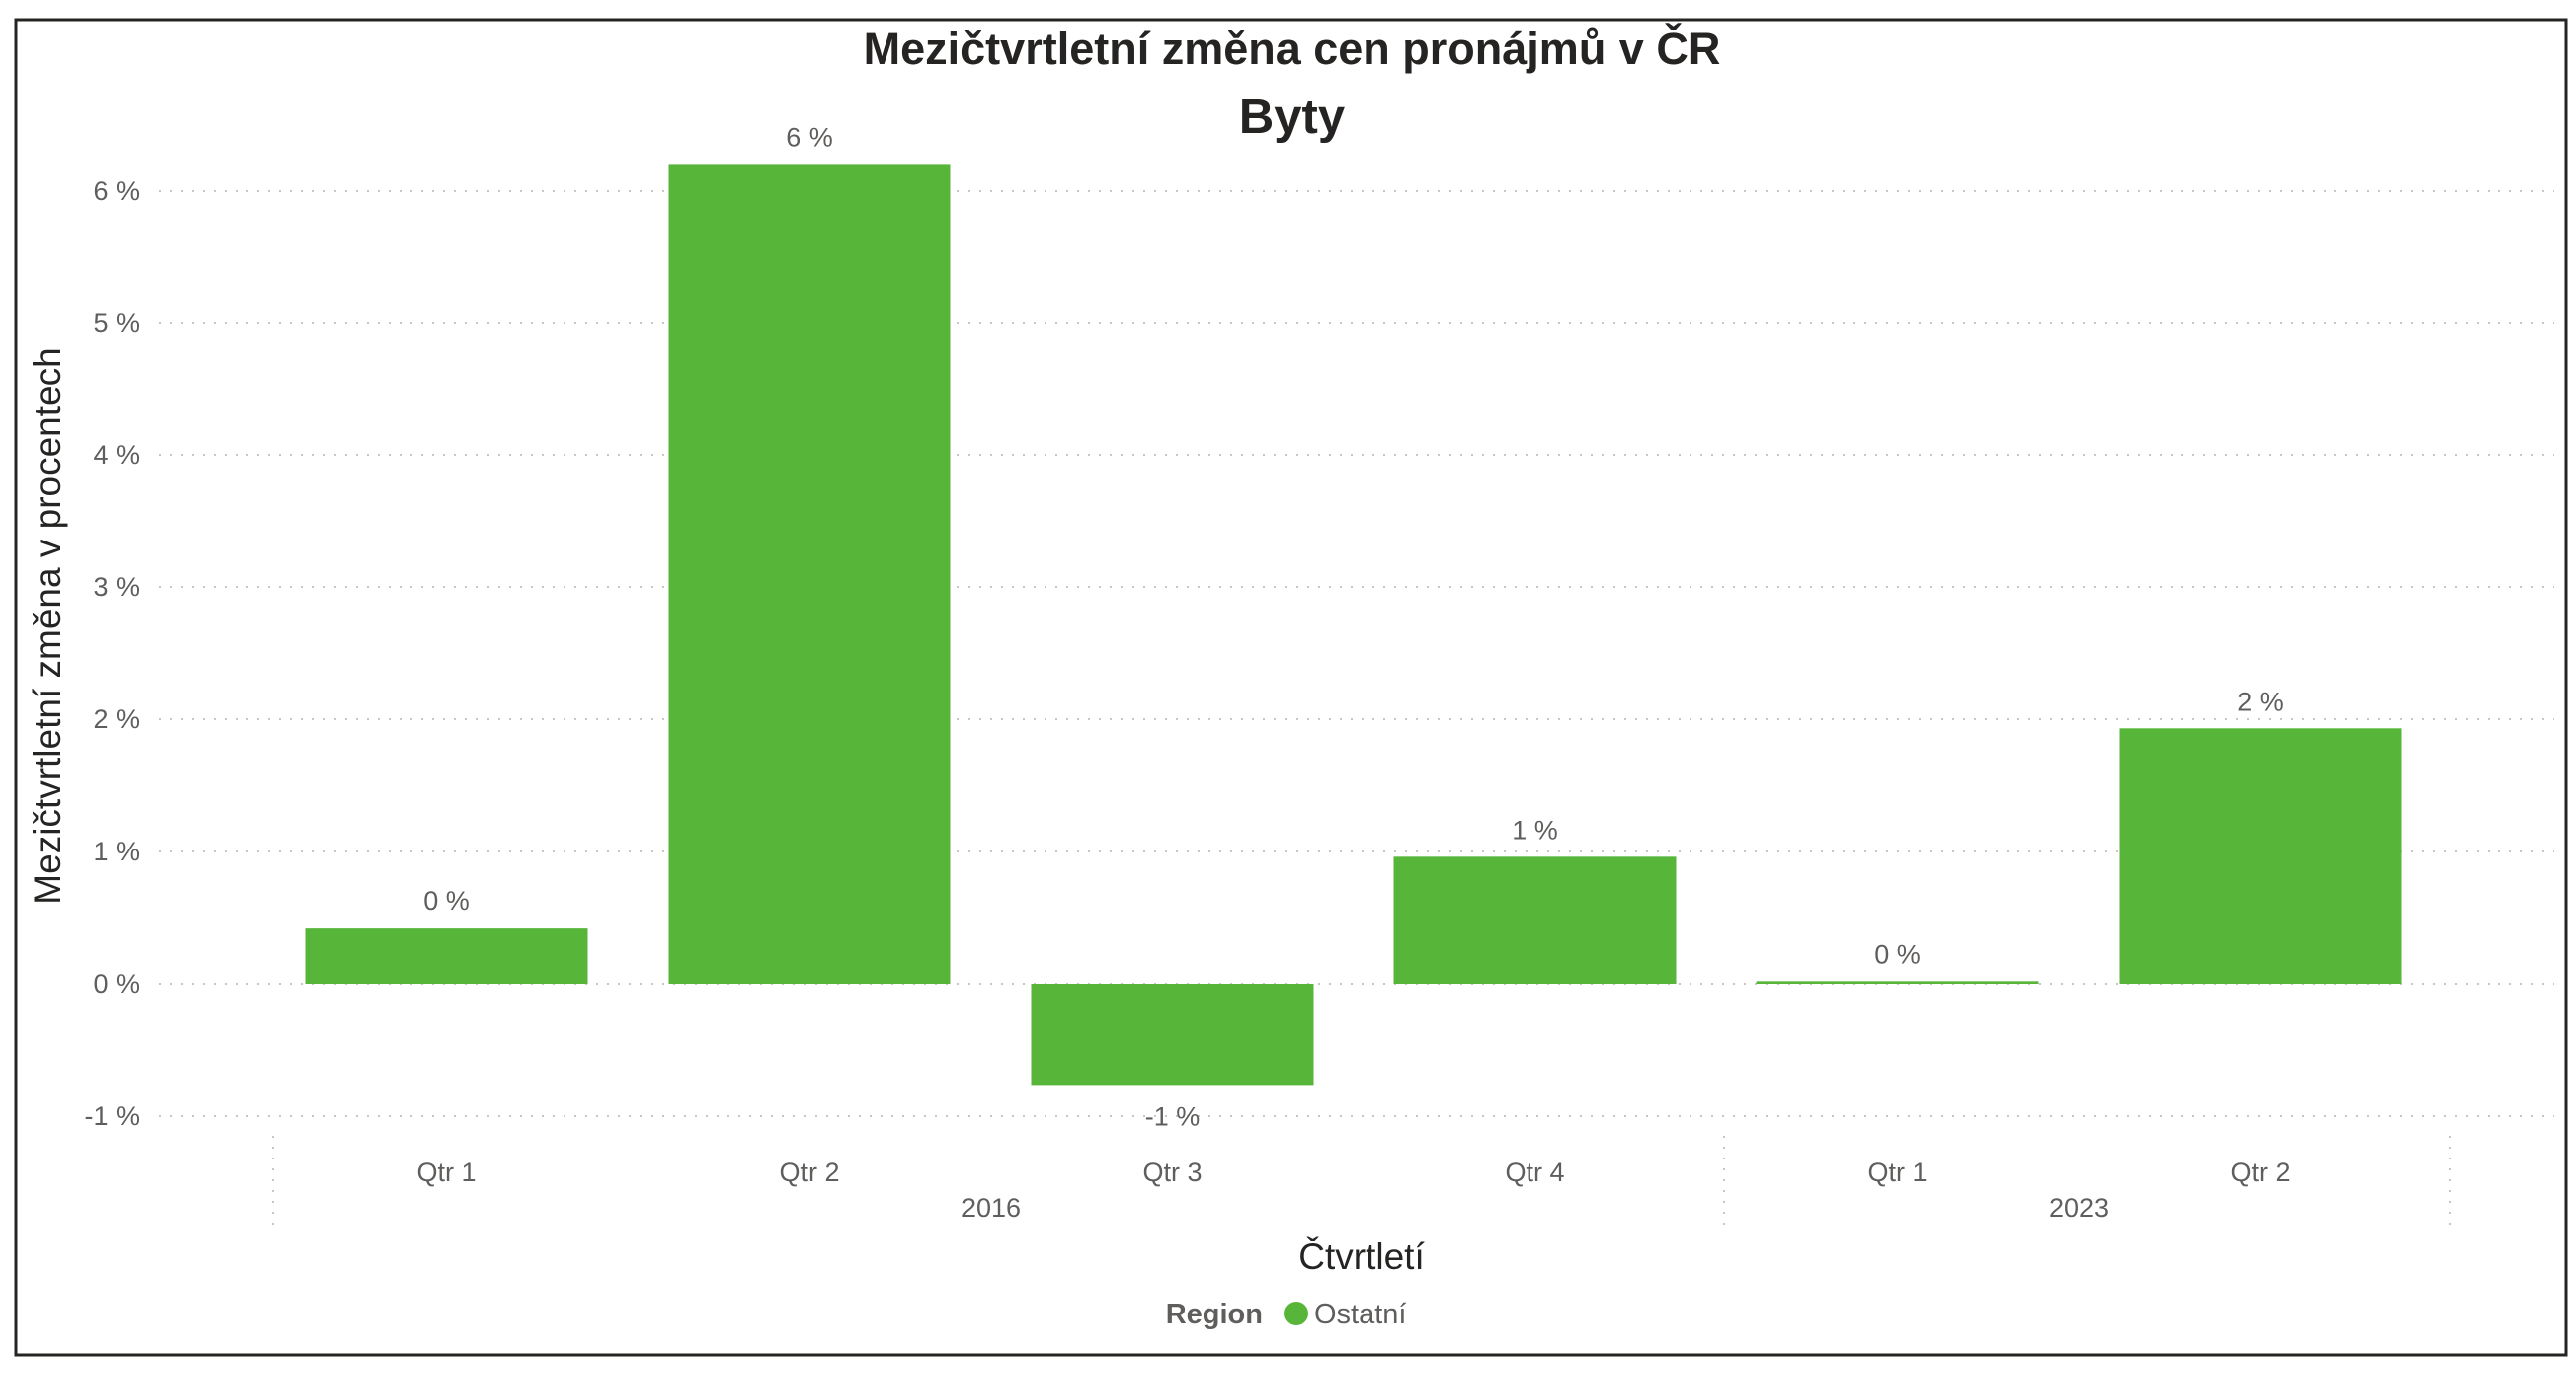  I want to click on y-tick-label: 5 %, so click(116, 323).